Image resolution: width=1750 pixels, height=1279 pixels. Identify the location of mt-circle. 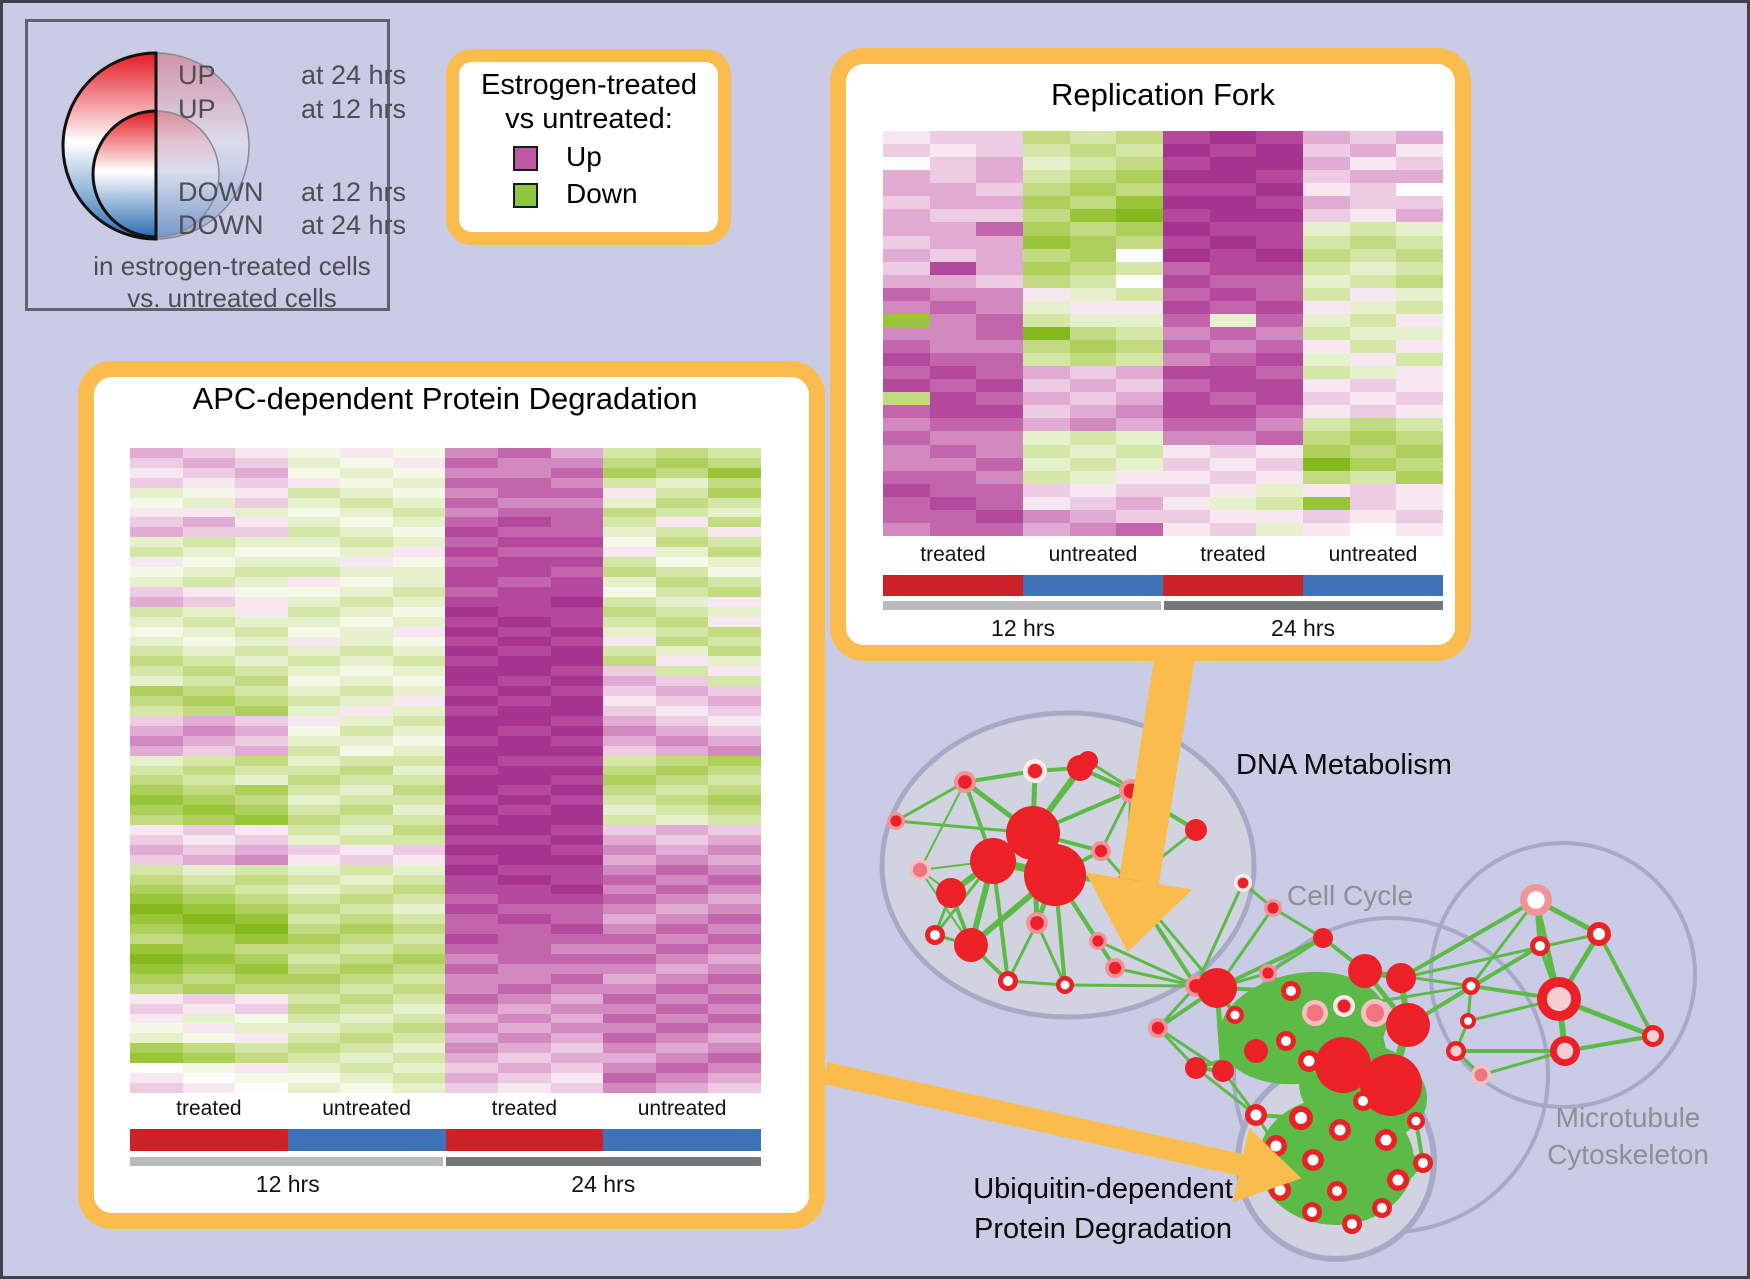
(1563, 975).